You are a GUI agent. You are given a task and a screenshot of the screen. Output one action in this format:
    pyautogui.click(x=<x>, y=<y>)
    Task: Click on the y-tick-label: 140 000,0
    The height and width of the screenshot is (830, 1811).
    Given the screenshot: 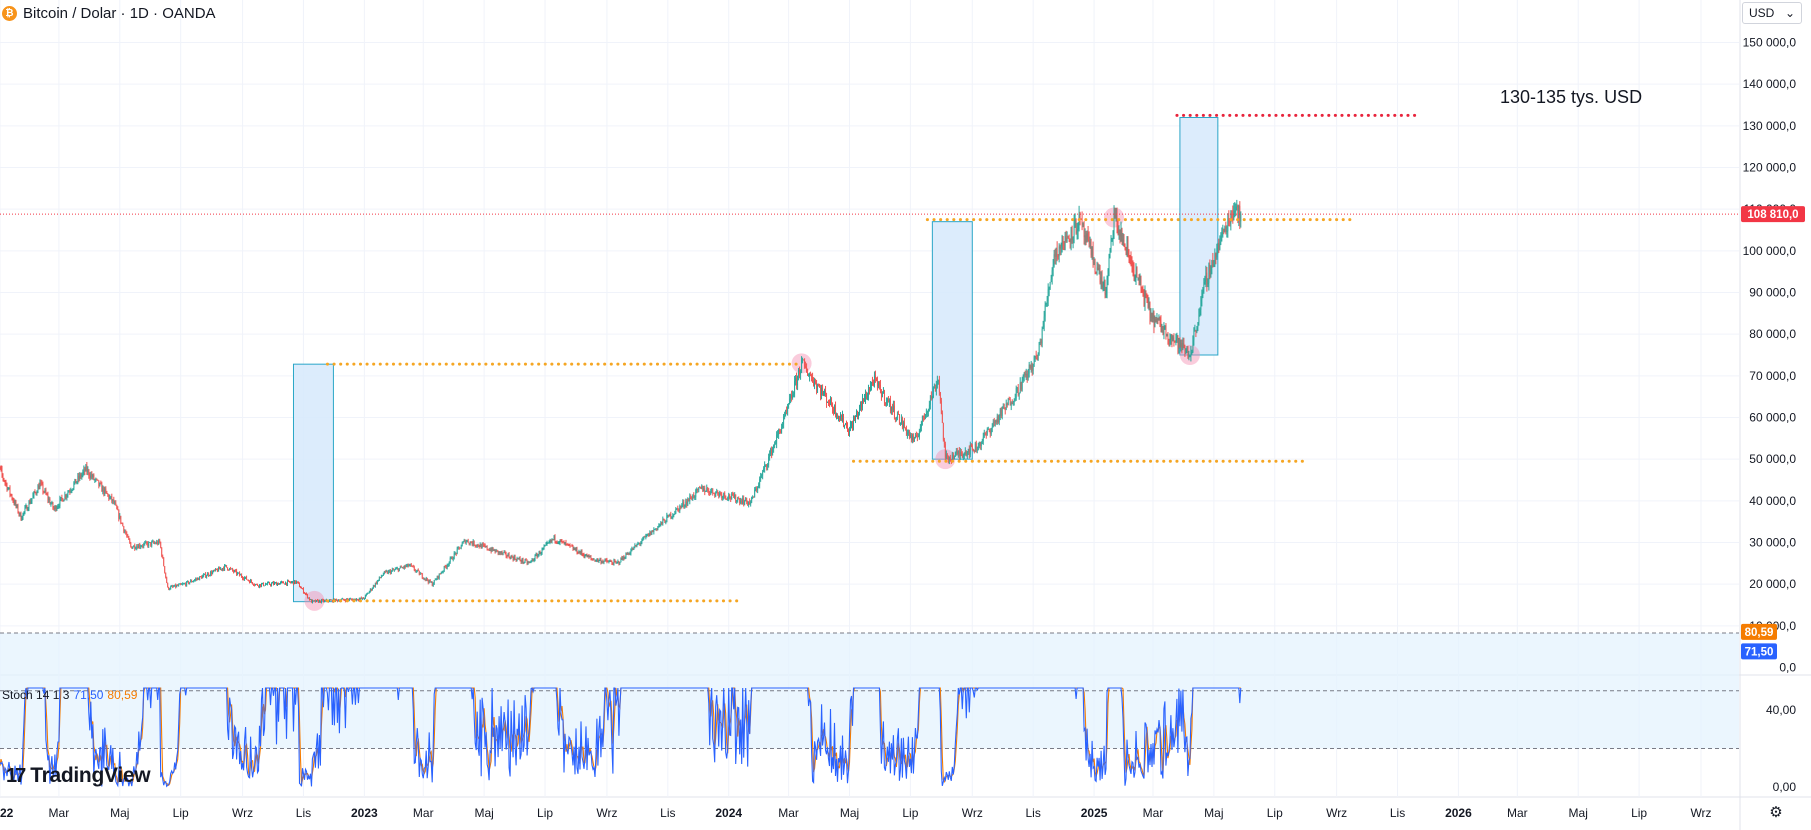 What is the action you would take?
    pyautogui.click(x=1770, y=84)
    